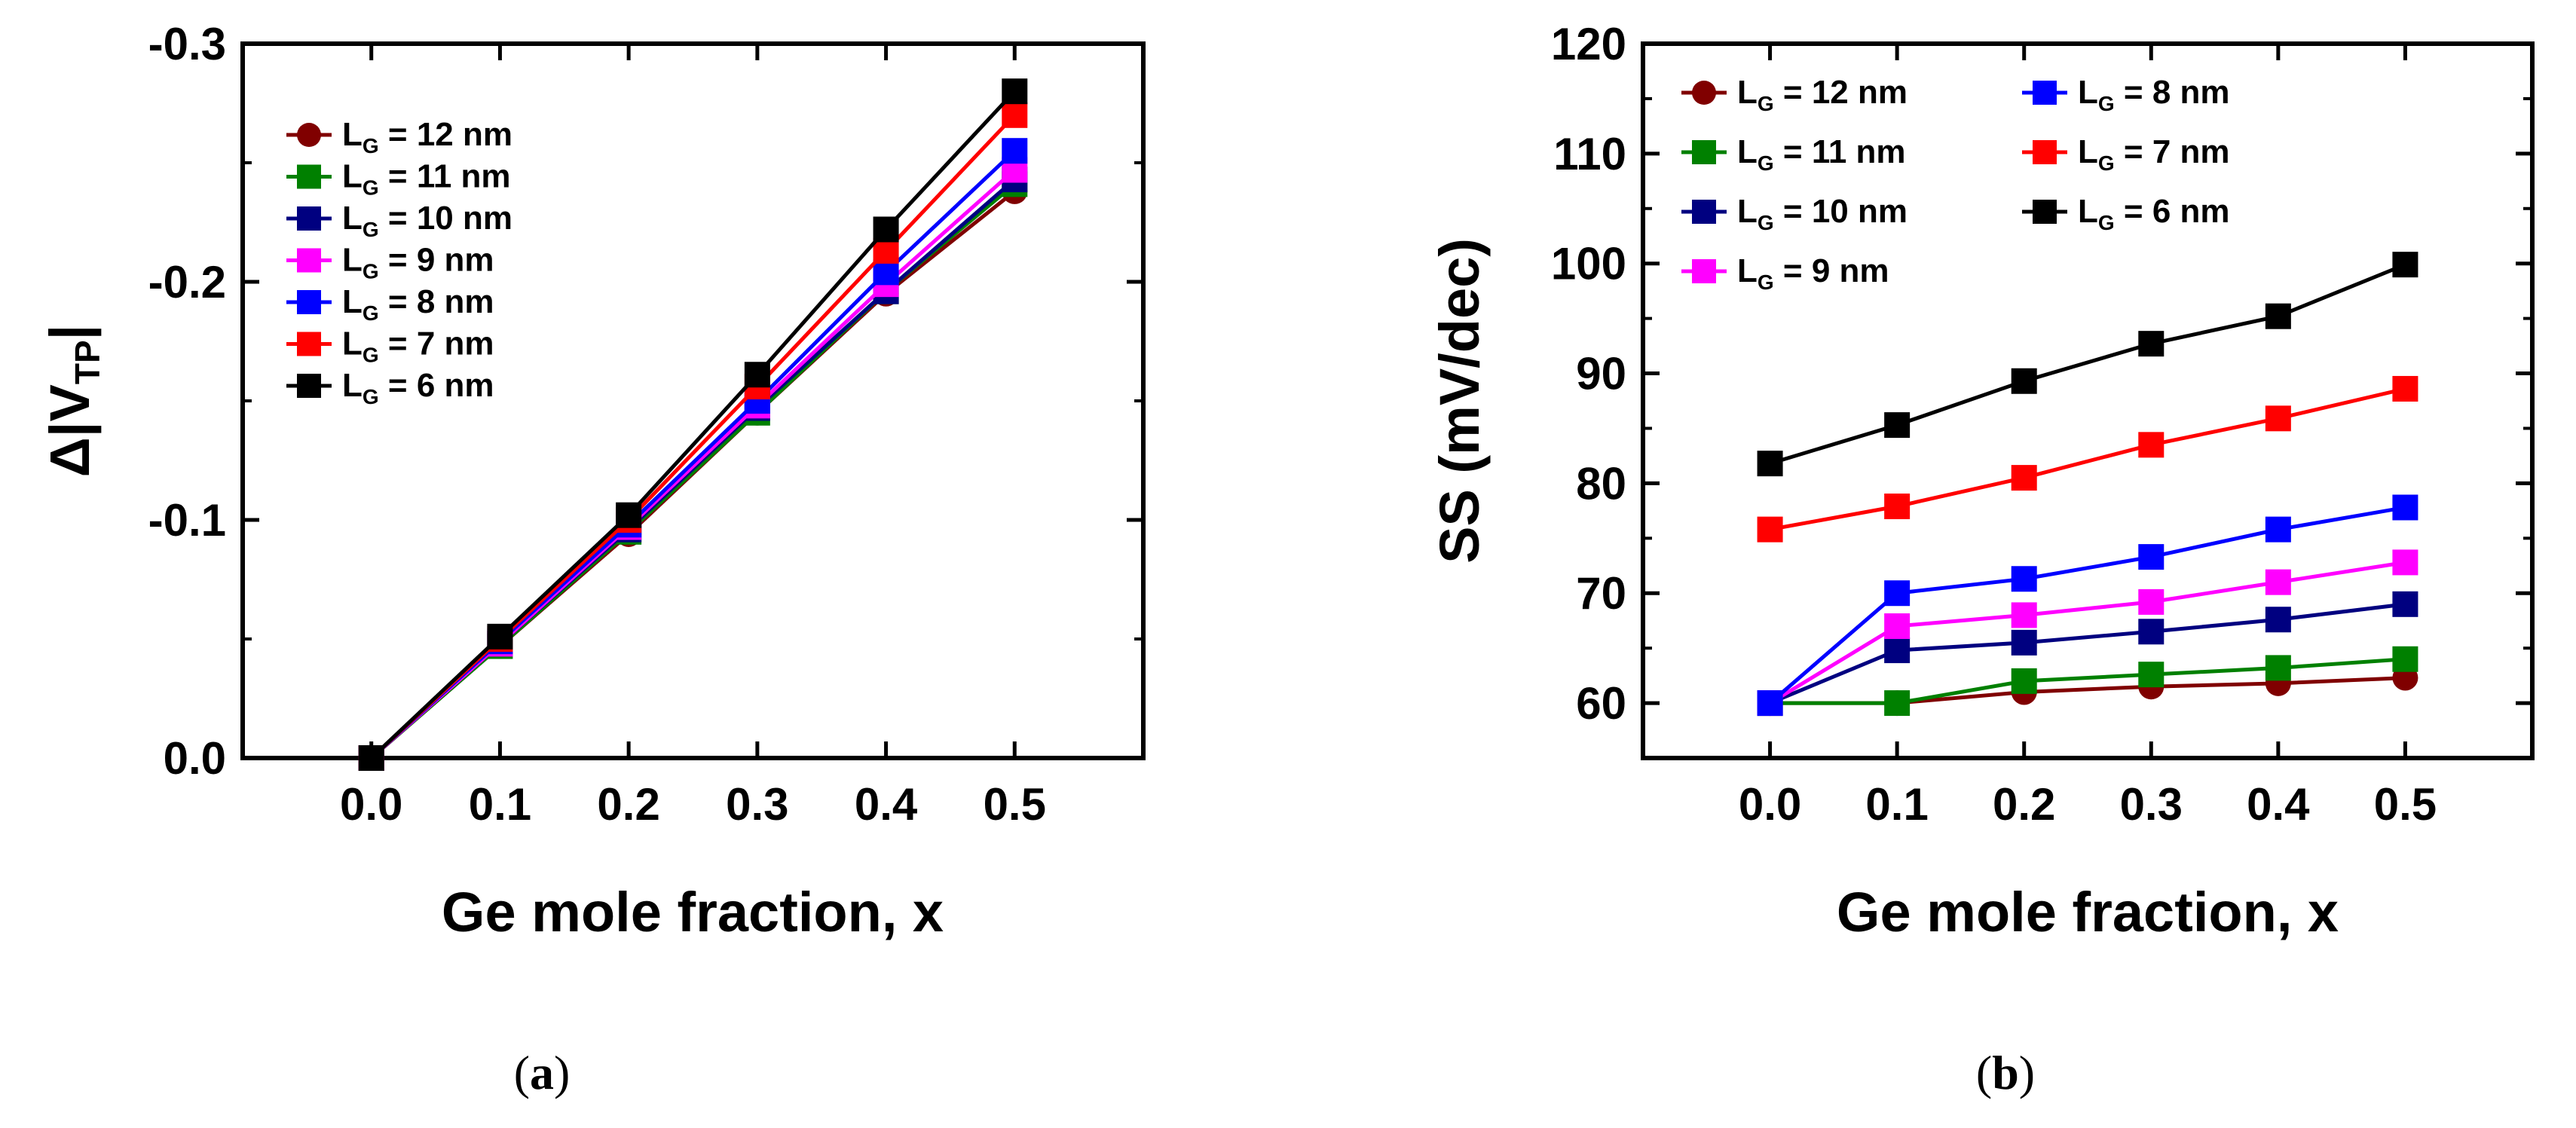 The image size is (2576, 1128). I want to click on caption-b-close: ), so click(2027, 1072).